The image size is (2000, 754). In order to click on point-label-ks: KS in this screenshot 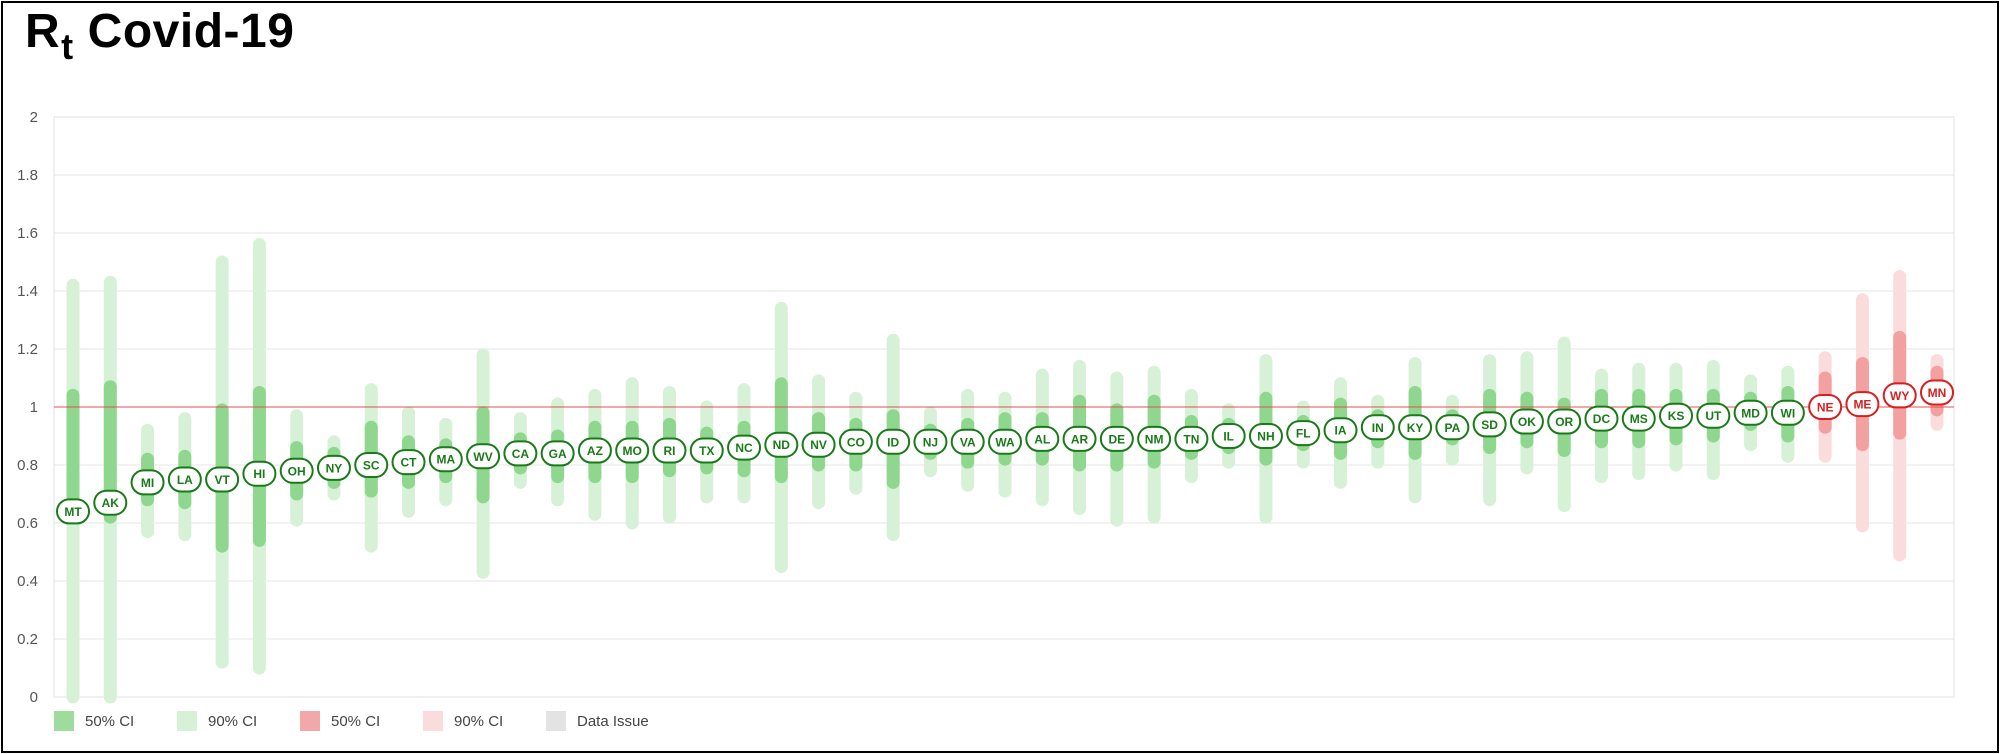, I will do `click(1676, 416)`.